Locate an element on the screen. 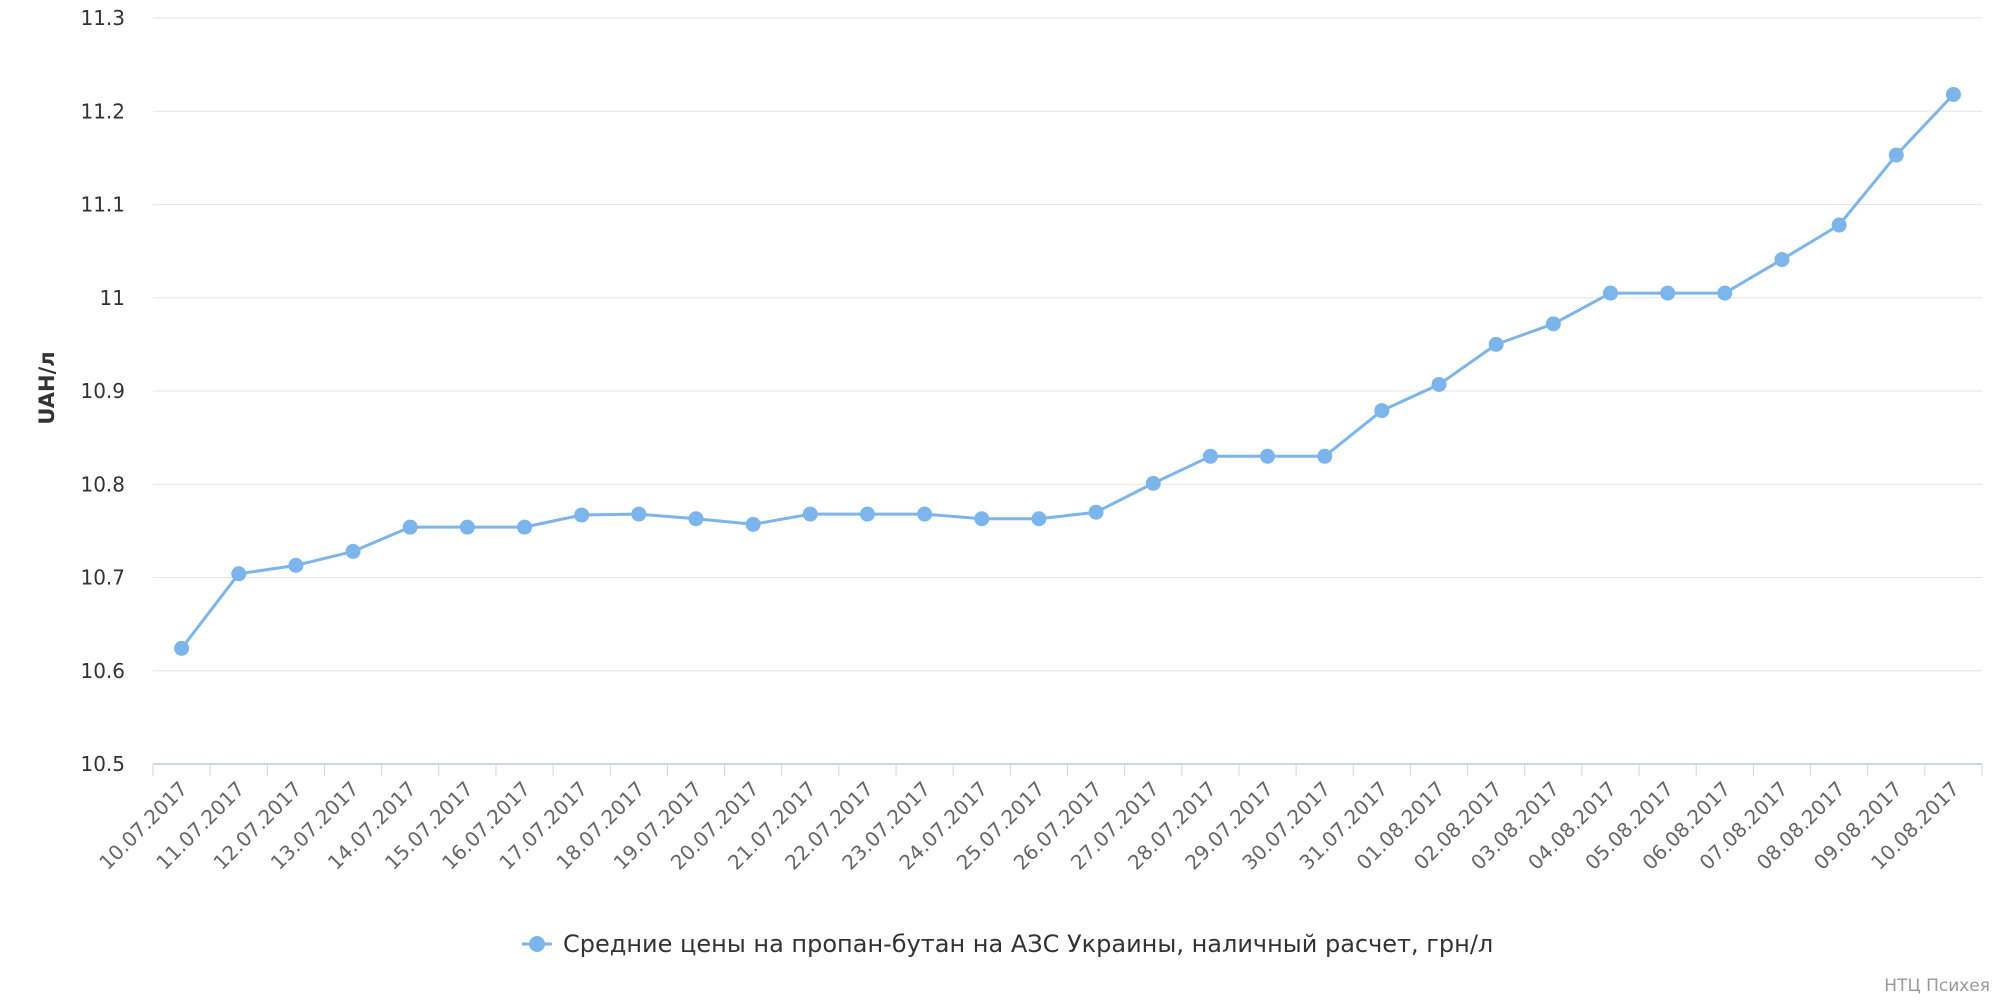 The height and width of the screenshot is (1000, 2000). y-axis-label: UAH/л is located at coordinates (47, 387).